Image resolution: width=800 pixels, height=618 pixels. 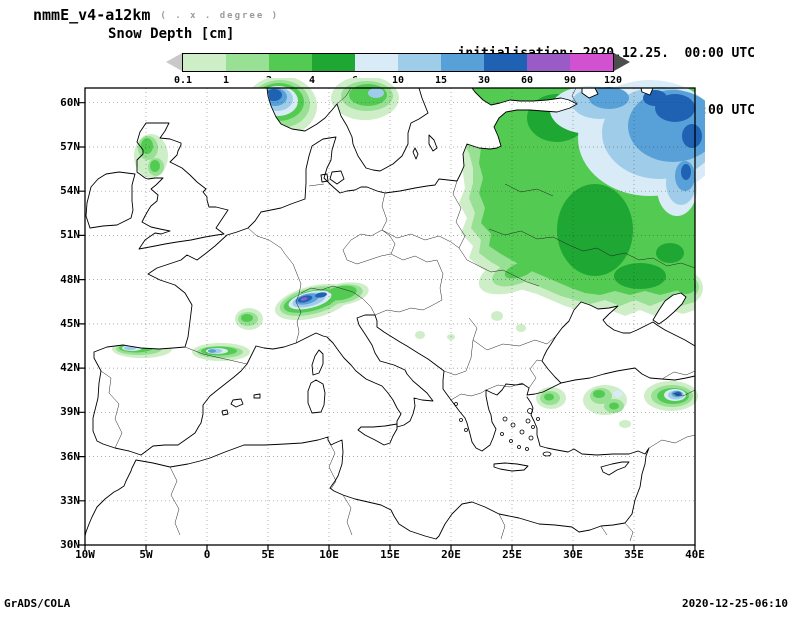 What do you see at coordinates (415, 153) in the screenshot?
I see `oland` at bounding box center [415, 153].